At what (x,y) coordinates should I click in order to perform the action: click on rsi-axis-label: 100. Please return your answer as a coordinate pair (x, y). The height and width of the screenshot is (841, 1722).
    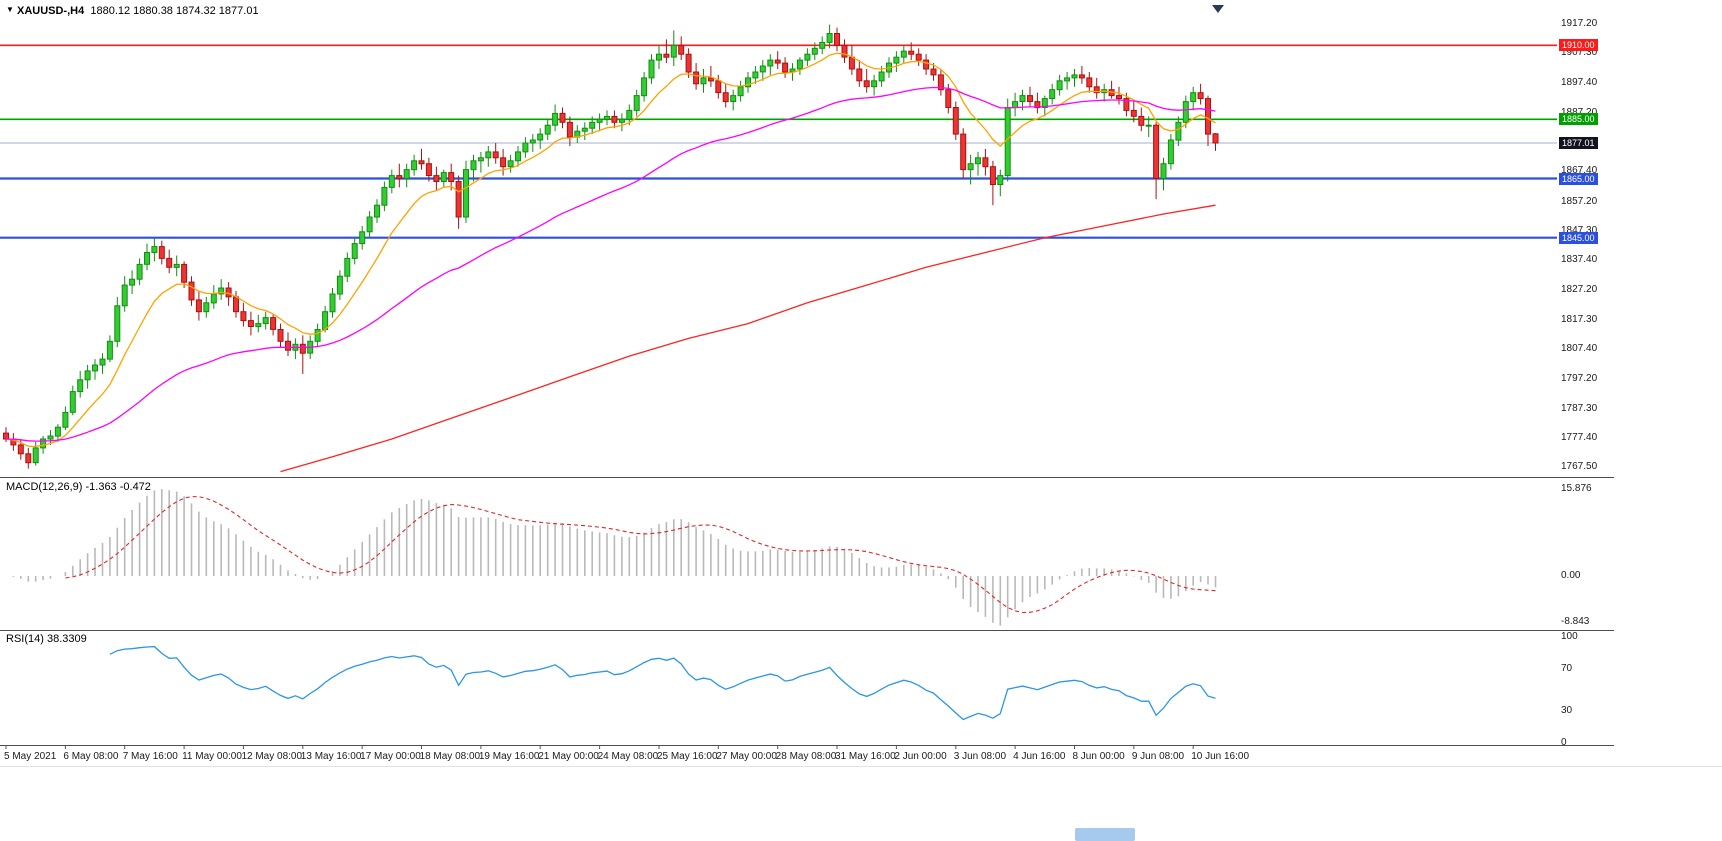
    Looking at the image, I should click on (1569, 636).